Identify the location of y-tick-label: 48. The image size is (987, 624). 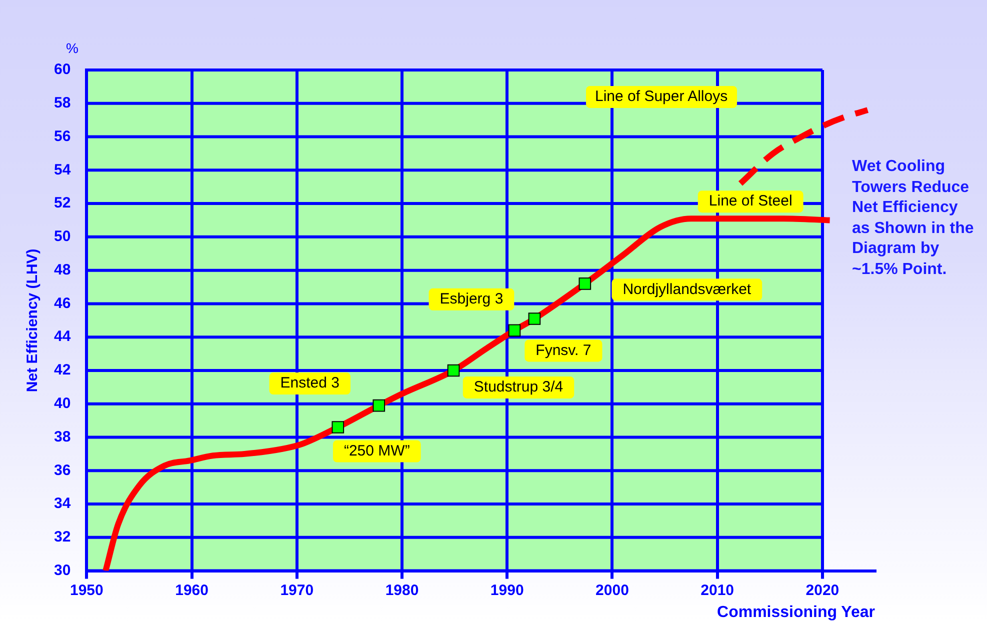
(62, 269).